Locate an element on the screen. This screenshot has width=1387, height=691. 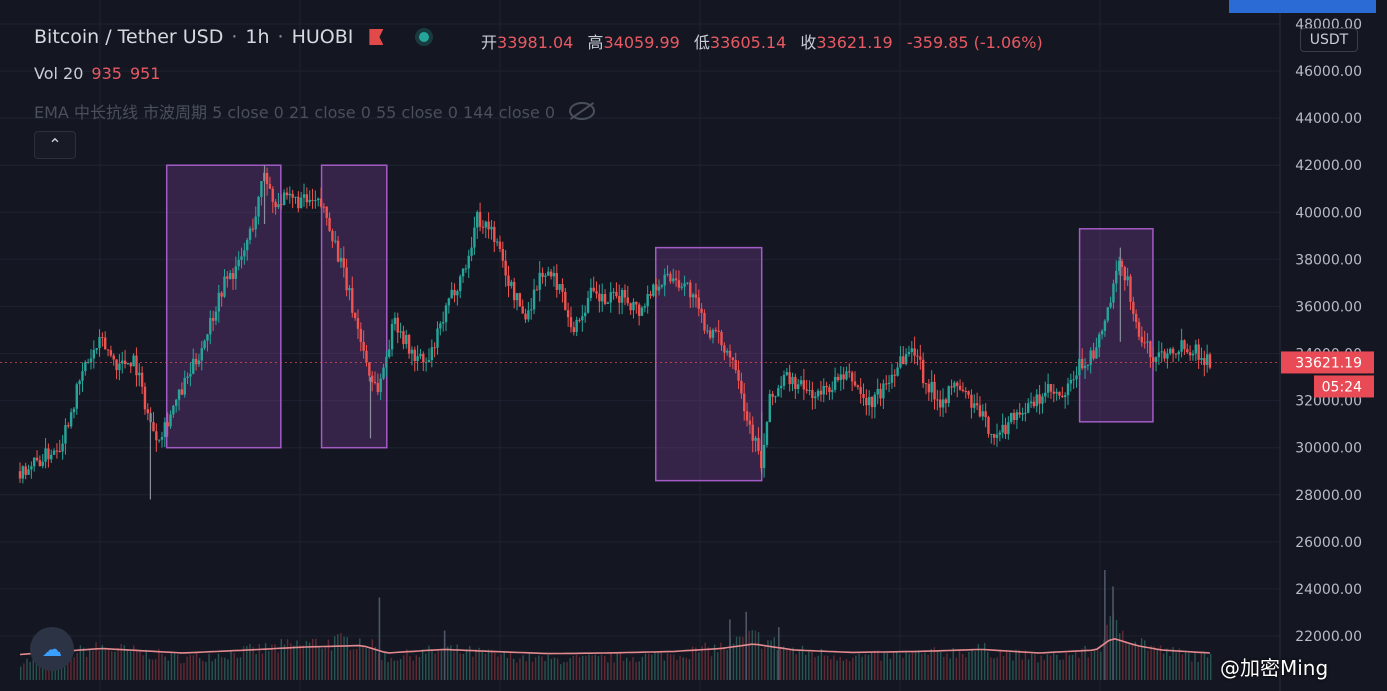
volume-legend: Vol 20 935 951 is located at coordinates (97, 73).